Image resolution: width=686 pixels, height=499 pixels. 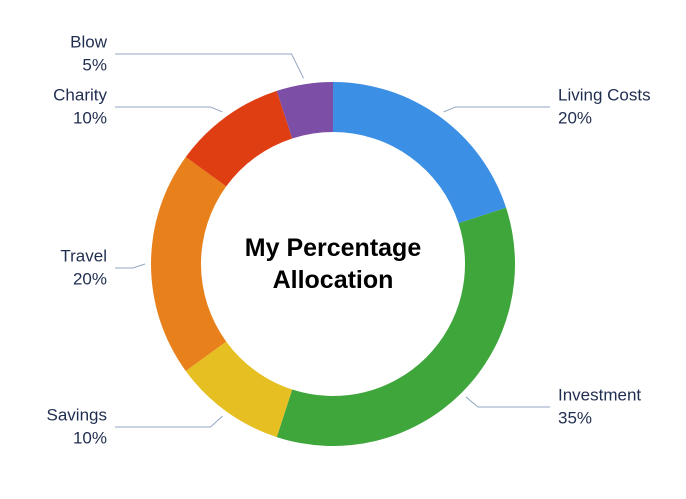 I want to click on slice-label: Living Costs, so click(x=604, y=94).